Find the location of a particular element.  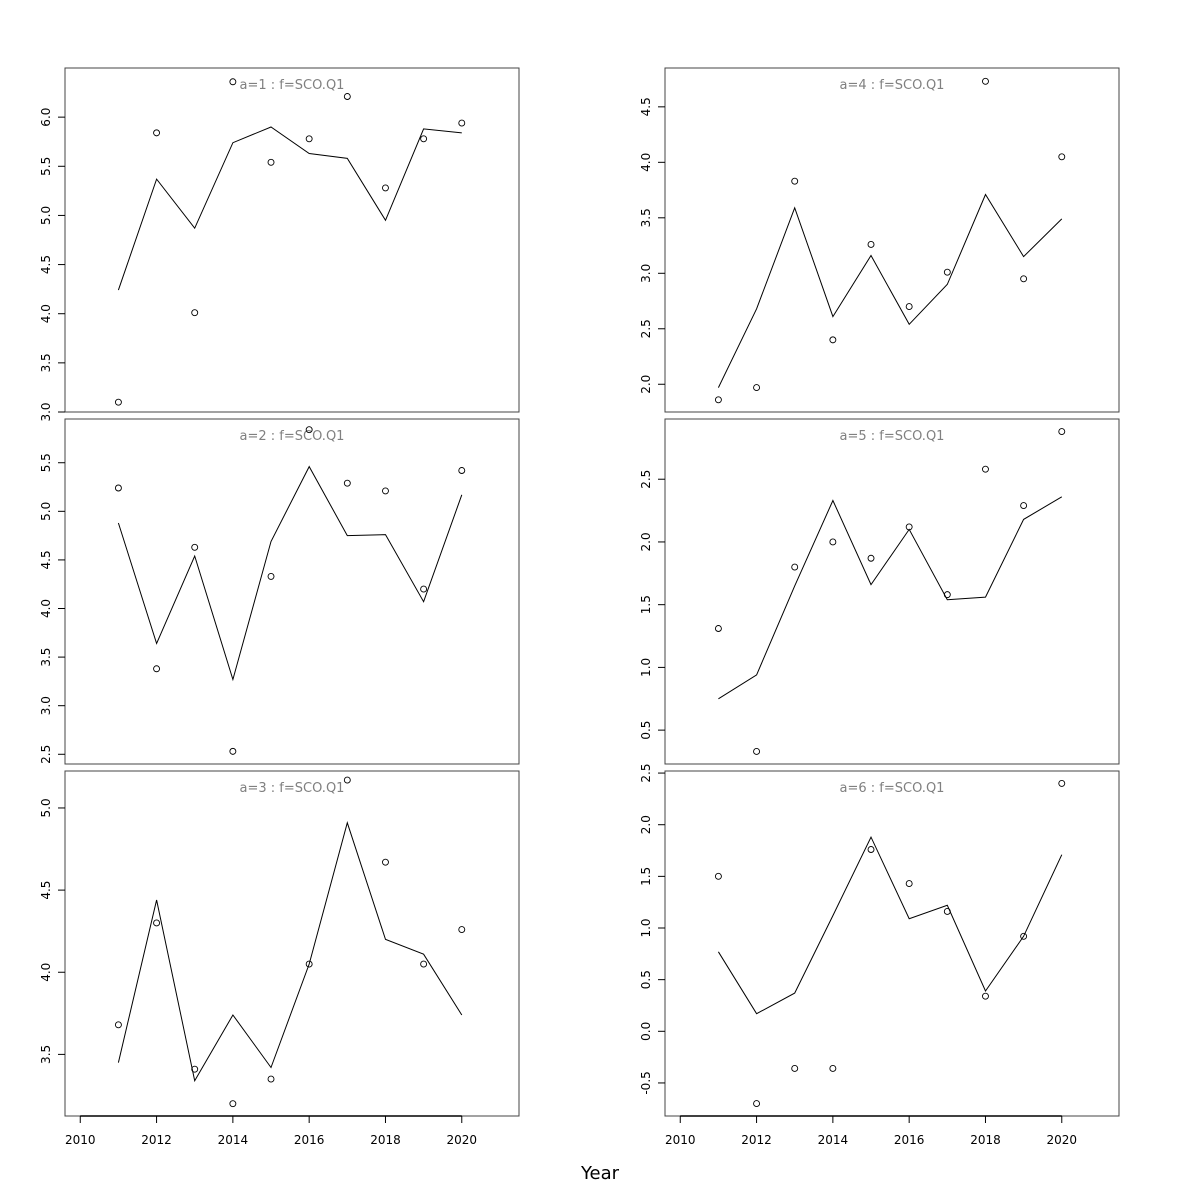

panel-title: a=1 : f=SCO.Q1 is located at coordinates (292, 85).